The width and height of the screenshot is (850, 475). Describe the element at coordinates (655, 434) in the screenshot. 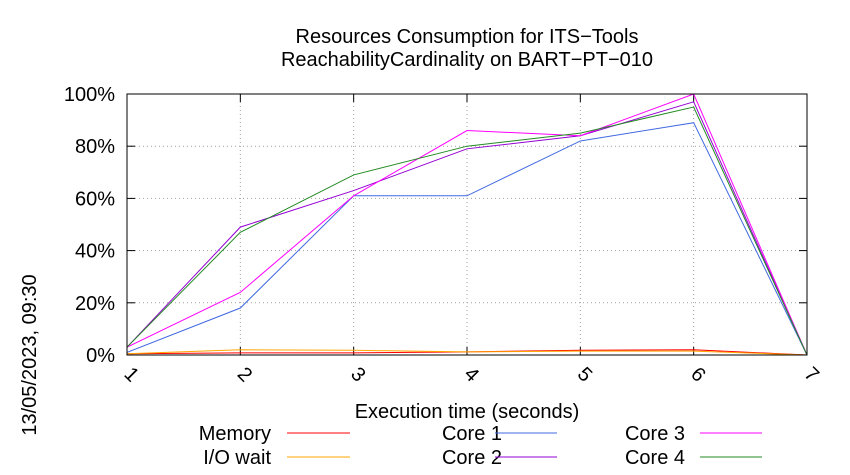

I see `legend-label-core-3: Core 3` at that location.